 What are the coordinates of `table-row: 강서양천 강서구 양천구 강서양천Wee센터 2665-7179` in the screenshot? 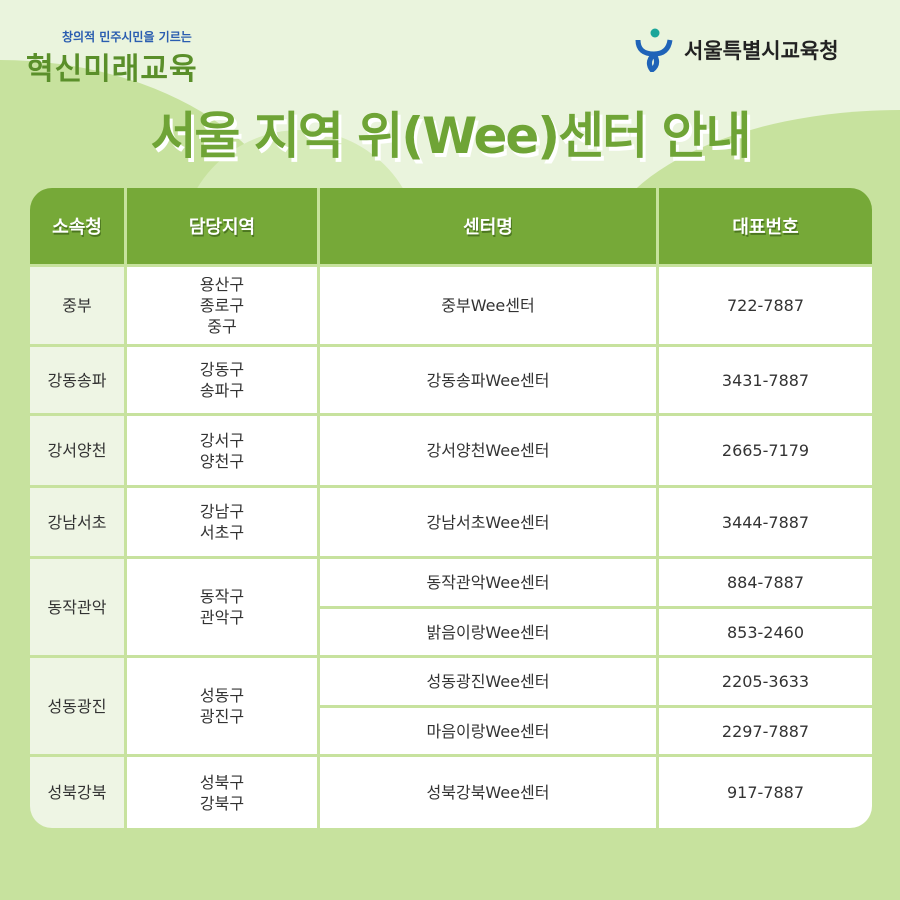 It's located at (451, 449).